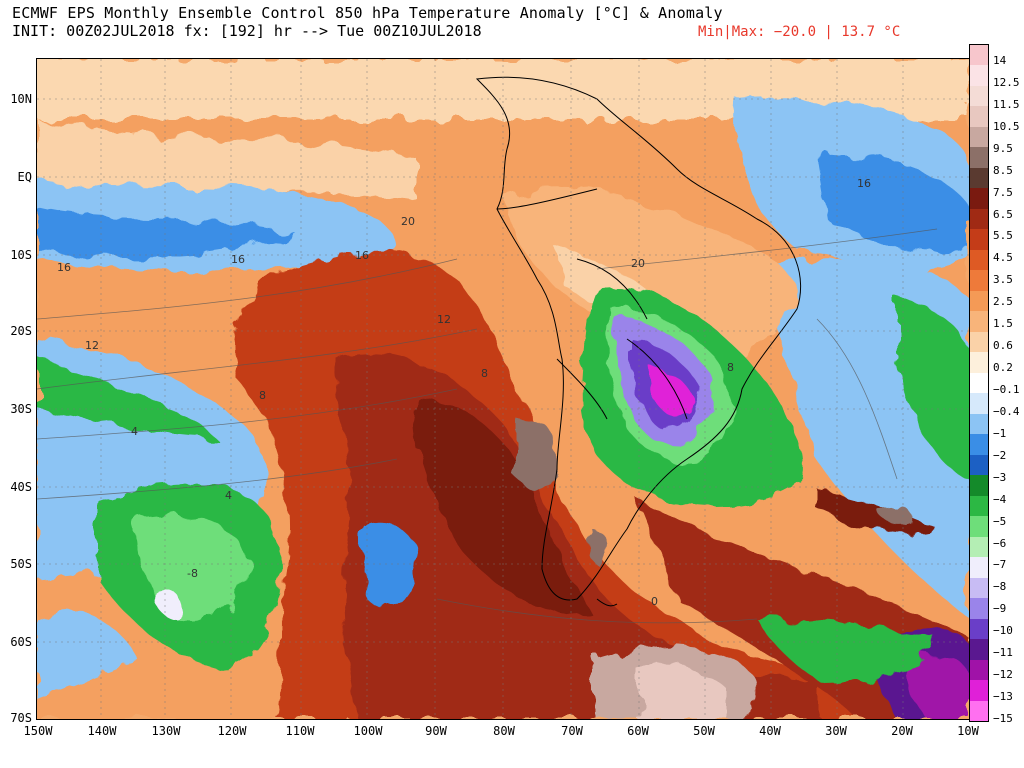  What do you see at coordinates (770, 731) in the screenshot?
I see `lon-label: 40W` at bounding box center [770, 731].